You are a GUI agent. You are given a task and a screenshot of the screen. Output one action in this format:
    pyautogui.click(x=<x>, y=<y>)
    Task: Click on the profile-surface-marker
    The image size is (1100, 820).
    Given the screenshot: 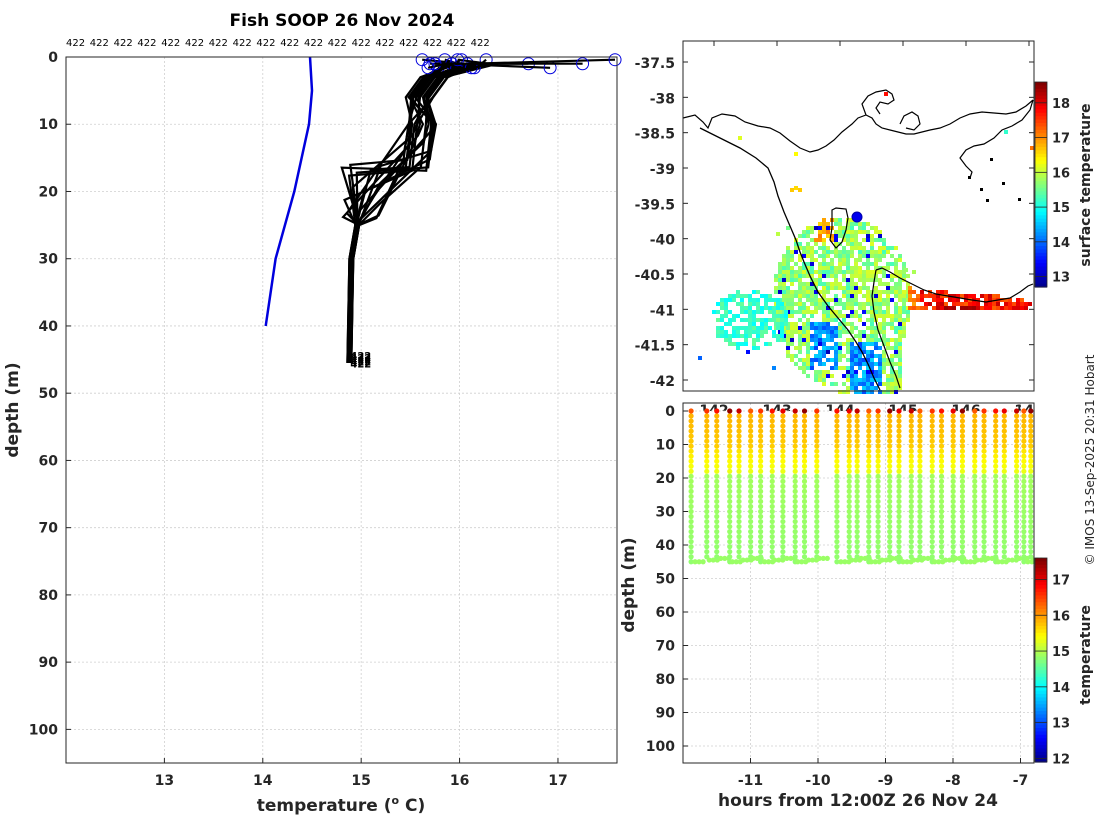 What is the action you would take?
    pyautogui.click(x=435, y=64)
    